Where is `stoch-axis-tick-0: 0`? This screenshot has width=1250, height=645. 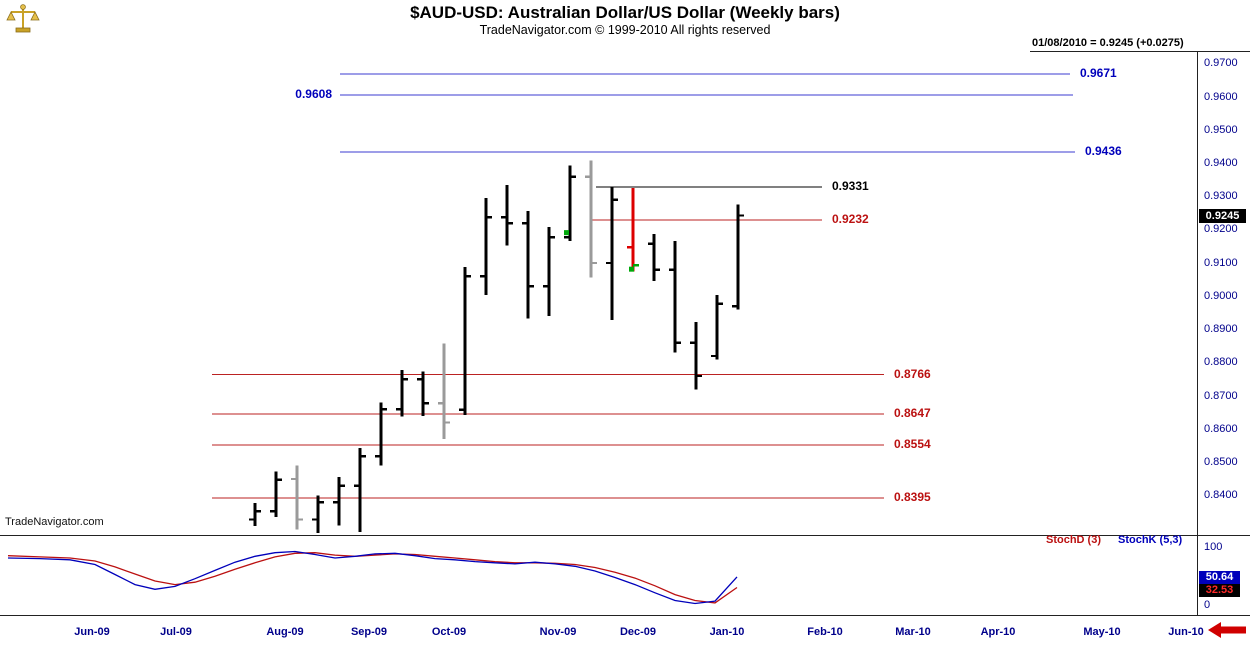 stoch-axis-tick-0: 0 is located at coordinates (1207, 605).